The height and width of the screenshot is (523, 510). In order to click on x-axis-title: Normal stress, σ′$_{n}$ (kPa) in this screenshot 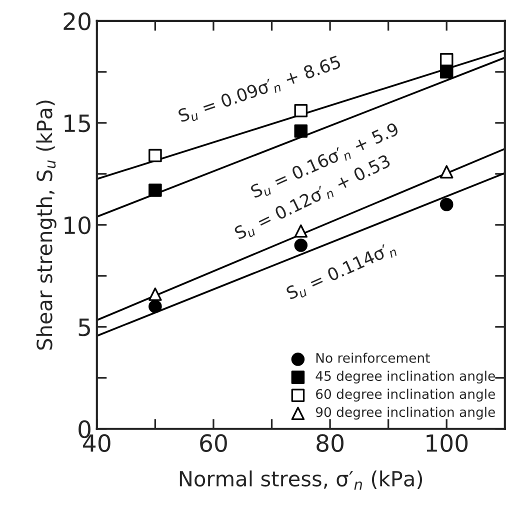, I will do `click(301, 480)`.